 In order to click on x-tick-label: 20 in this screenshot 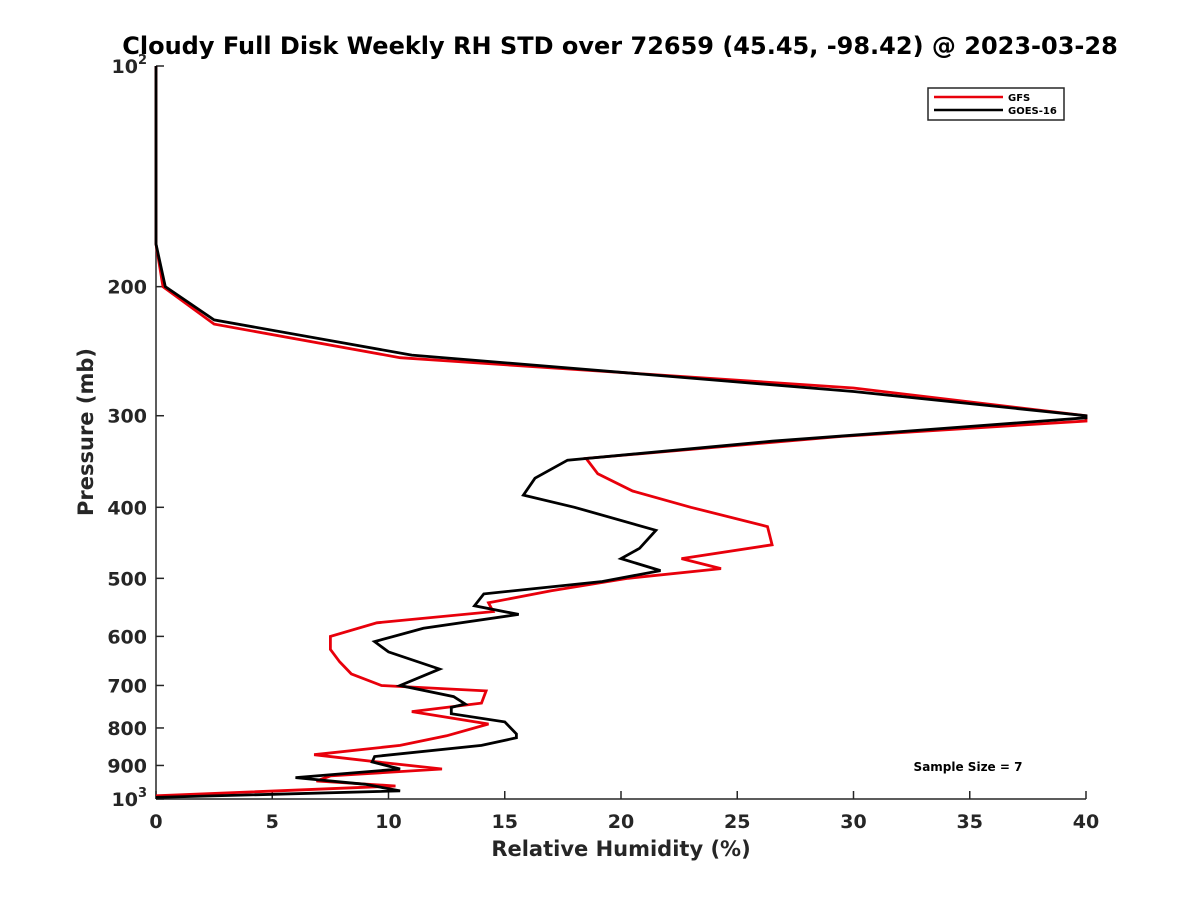, I will do `click(621, 822)`.